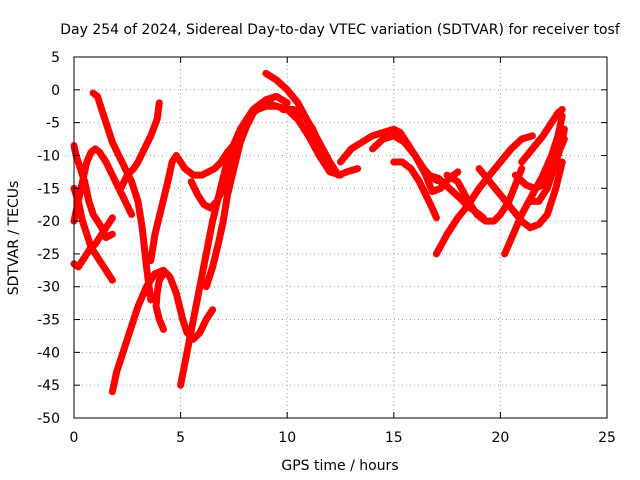 This screenshot has width=640, height=480. I want to click on series-pass-x, so click(542, 136).